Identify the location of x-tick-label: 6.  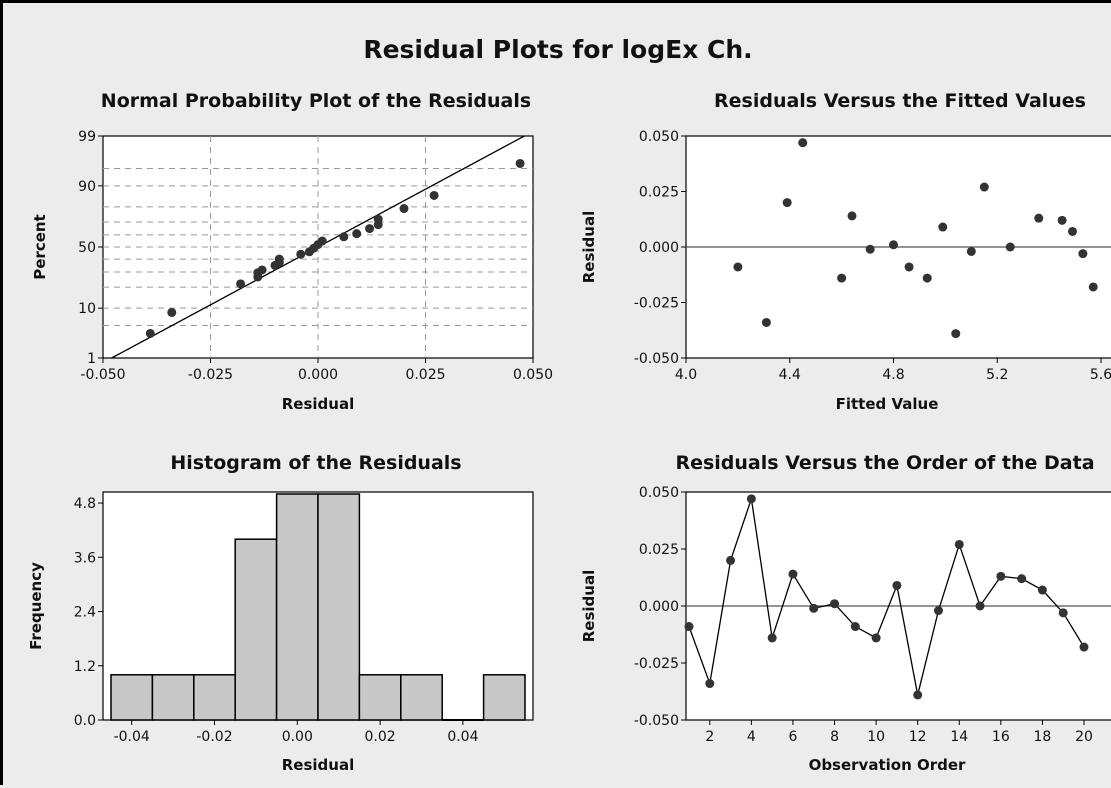
(792, 737).